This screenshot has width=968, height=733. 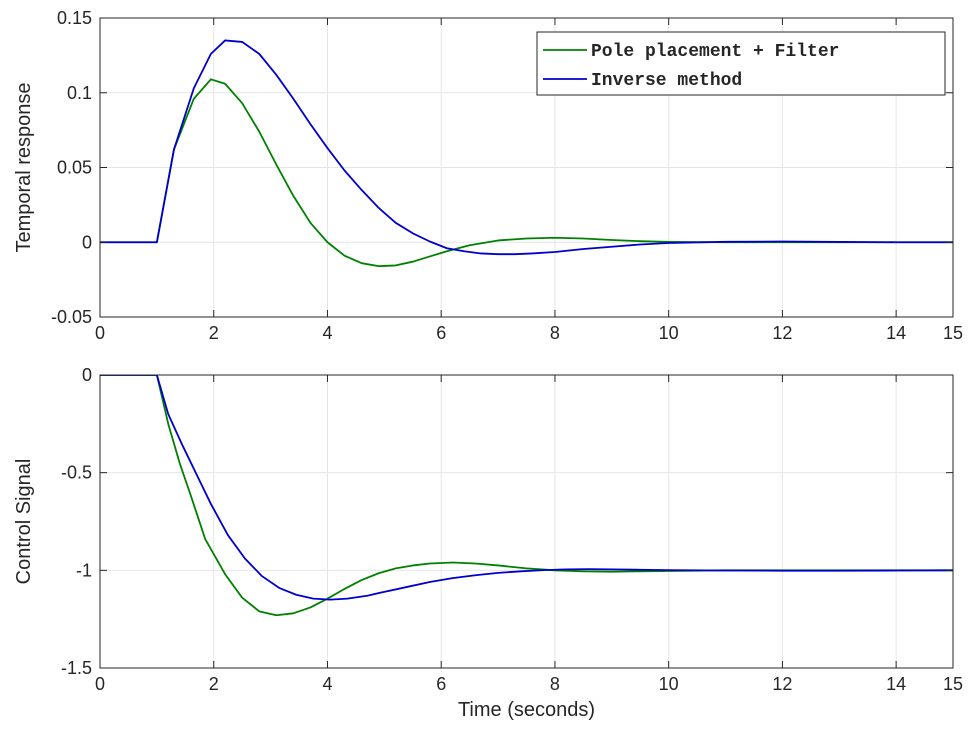 What do you see at coordinates (666, 81) in the screenshot?
I see `legend-label: Inverse method` at bounding box center [666, 81].